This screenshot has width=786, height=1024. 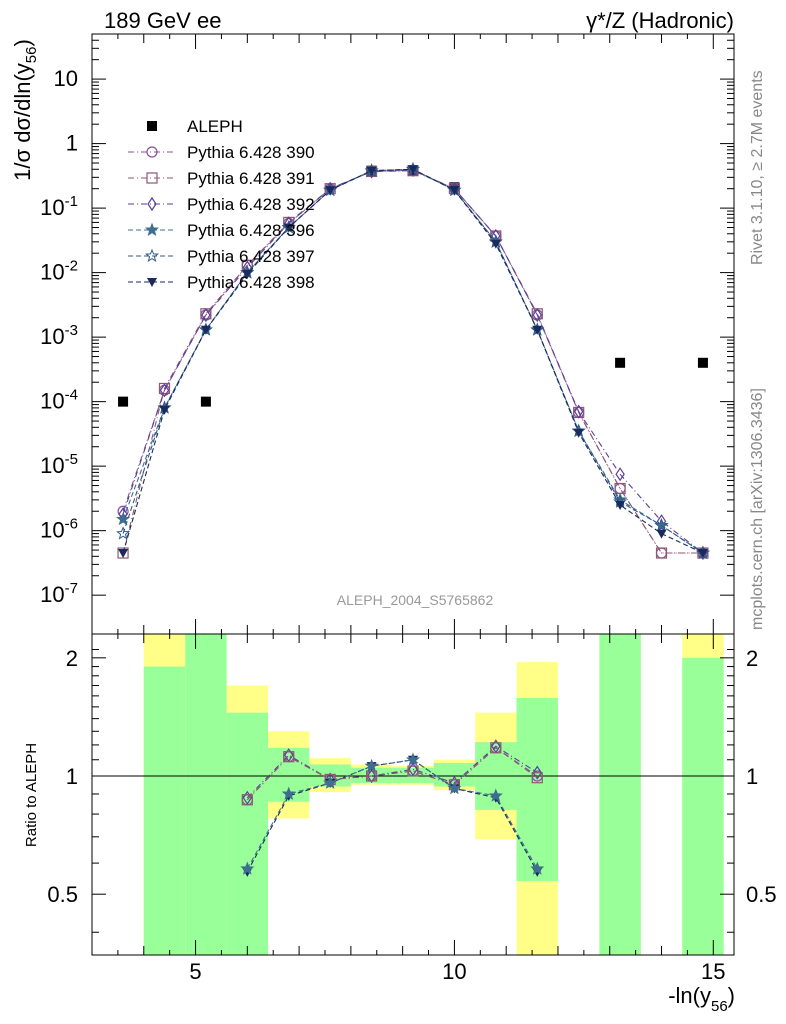 What do you see at coordinates (215, 126) in the screenshot?
I see `legend-label: ALEPH` at bounding box center [215, 126].